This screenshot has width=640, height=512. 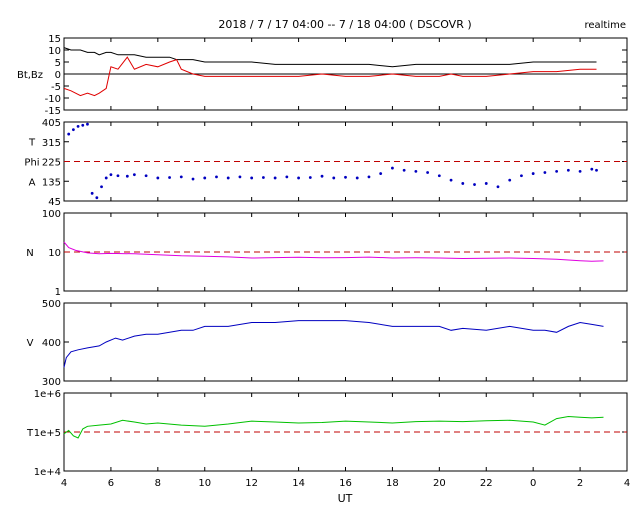 What do you see at coordinates (333, 344) in the screenshot?
I see `series-line-v` at bounding box center [333, 344].